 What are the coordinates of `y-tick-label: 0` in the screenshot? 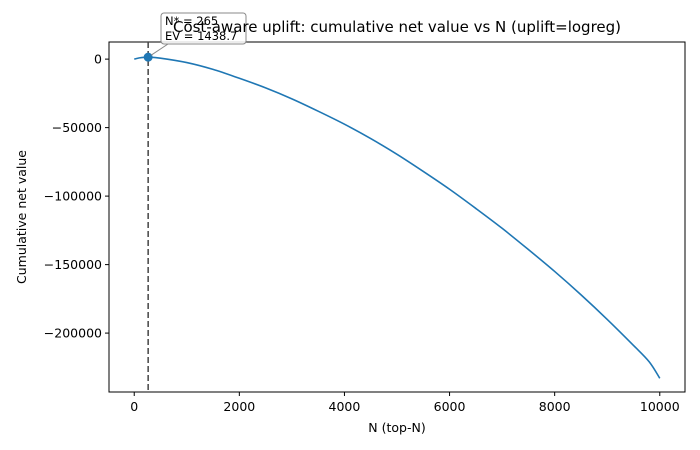 It's located at (98, 59).